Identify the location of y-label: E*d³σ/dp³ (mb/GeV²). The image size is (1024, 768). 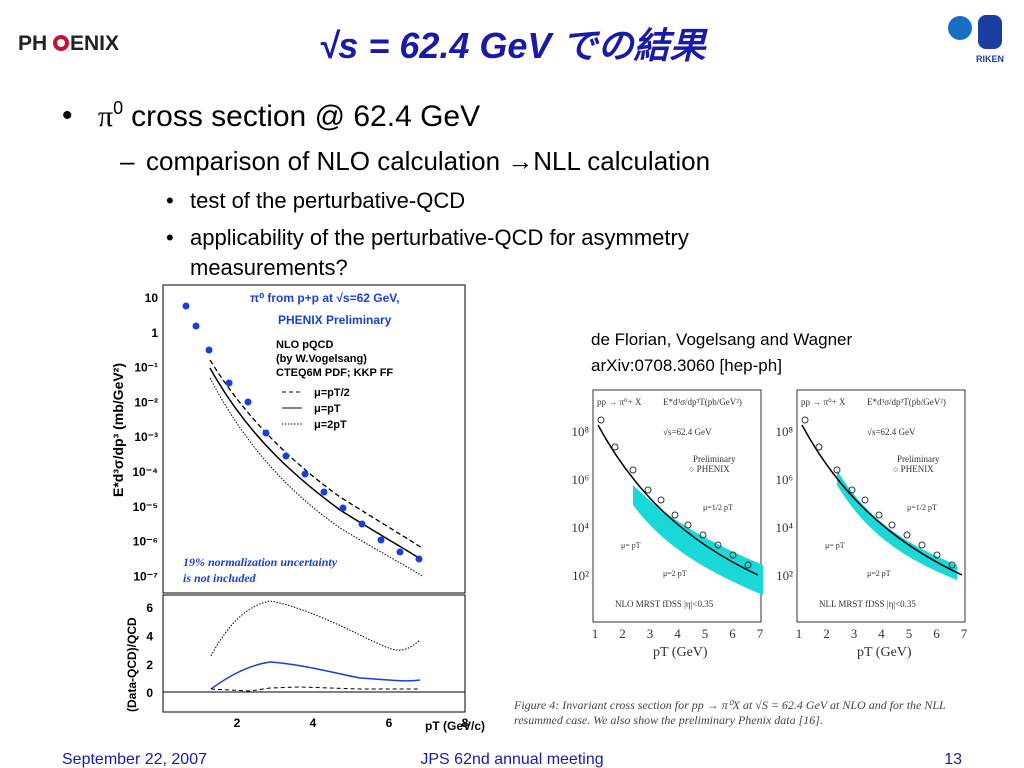
(118, 430).